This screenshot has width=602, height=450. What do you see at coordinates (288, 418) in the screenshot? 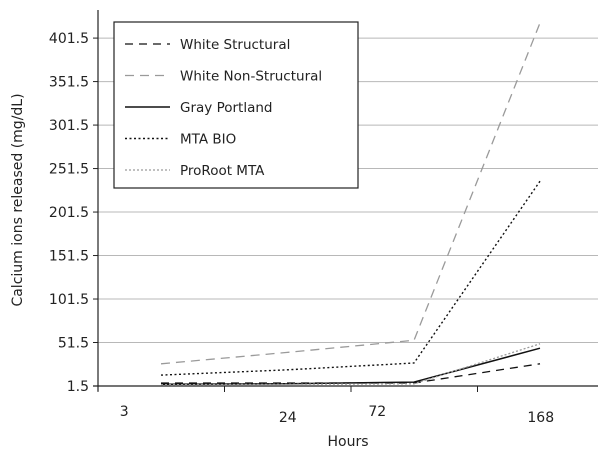
I see `x-tick-label: 24` at bounding box center [288, 418].